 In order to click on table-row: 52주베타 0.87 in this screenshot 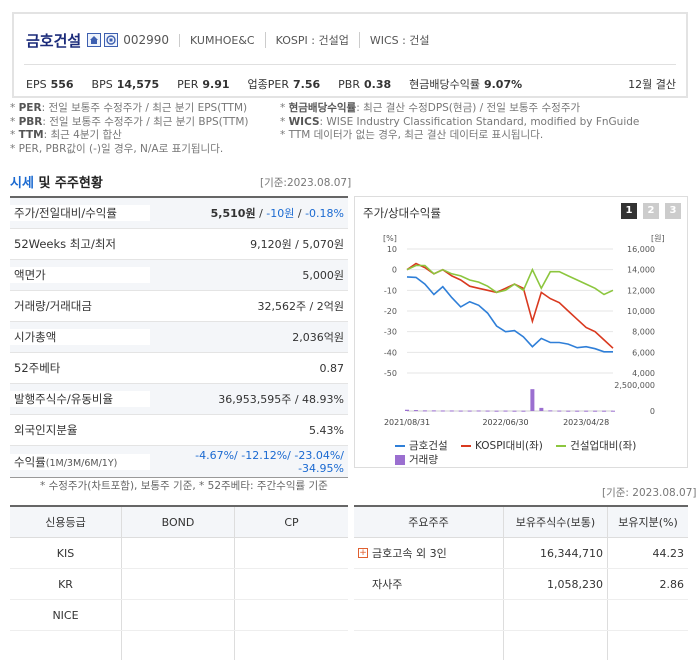, I will do `click(179, 368)`.